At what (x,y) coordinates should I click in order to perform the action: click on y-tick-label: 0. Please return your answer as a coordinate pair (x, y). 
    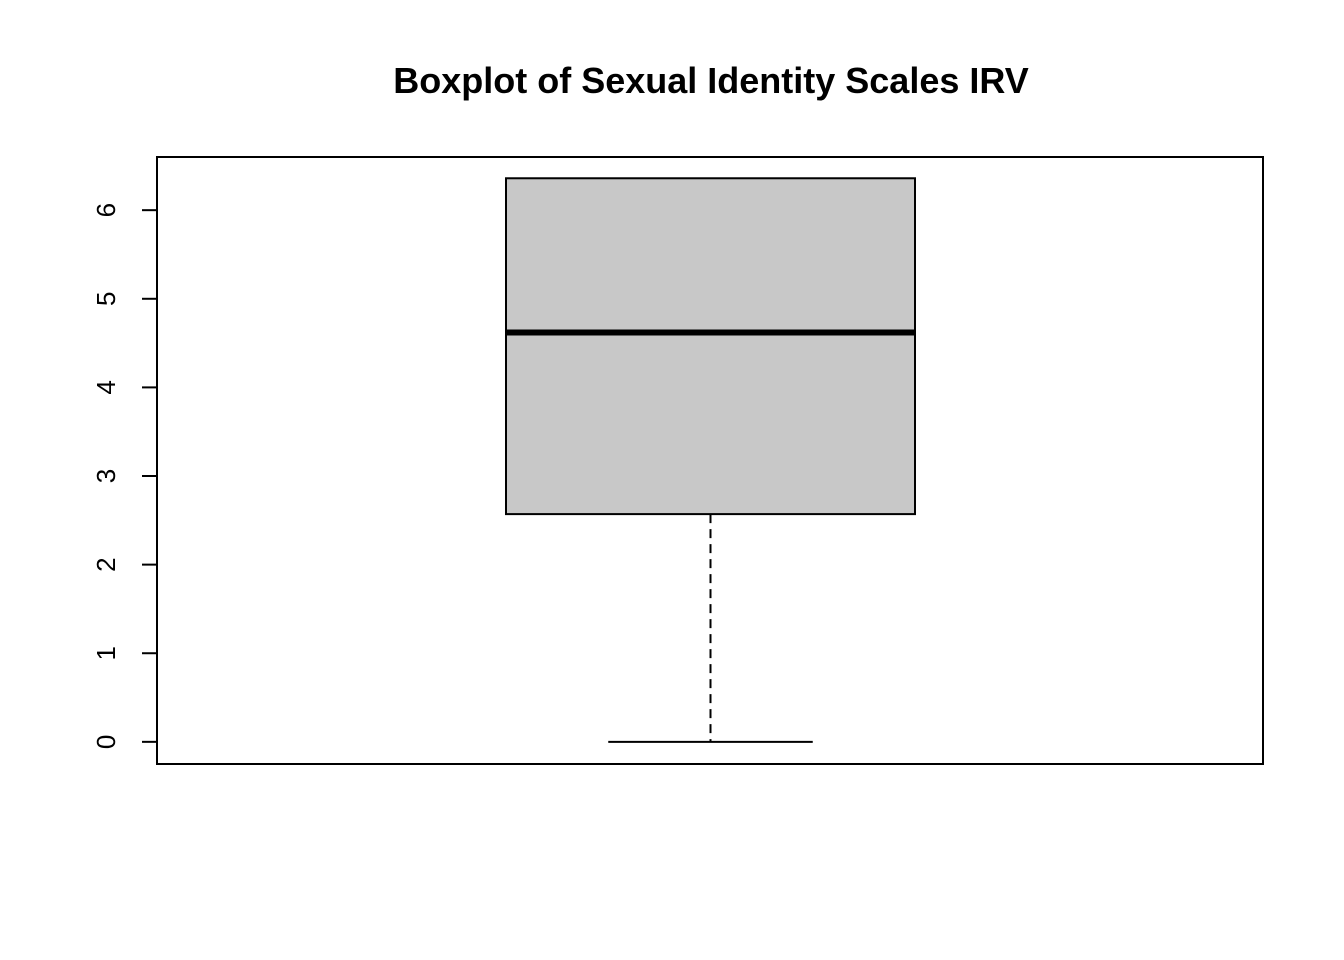
    Looking at the image, I should click on (106, 742).